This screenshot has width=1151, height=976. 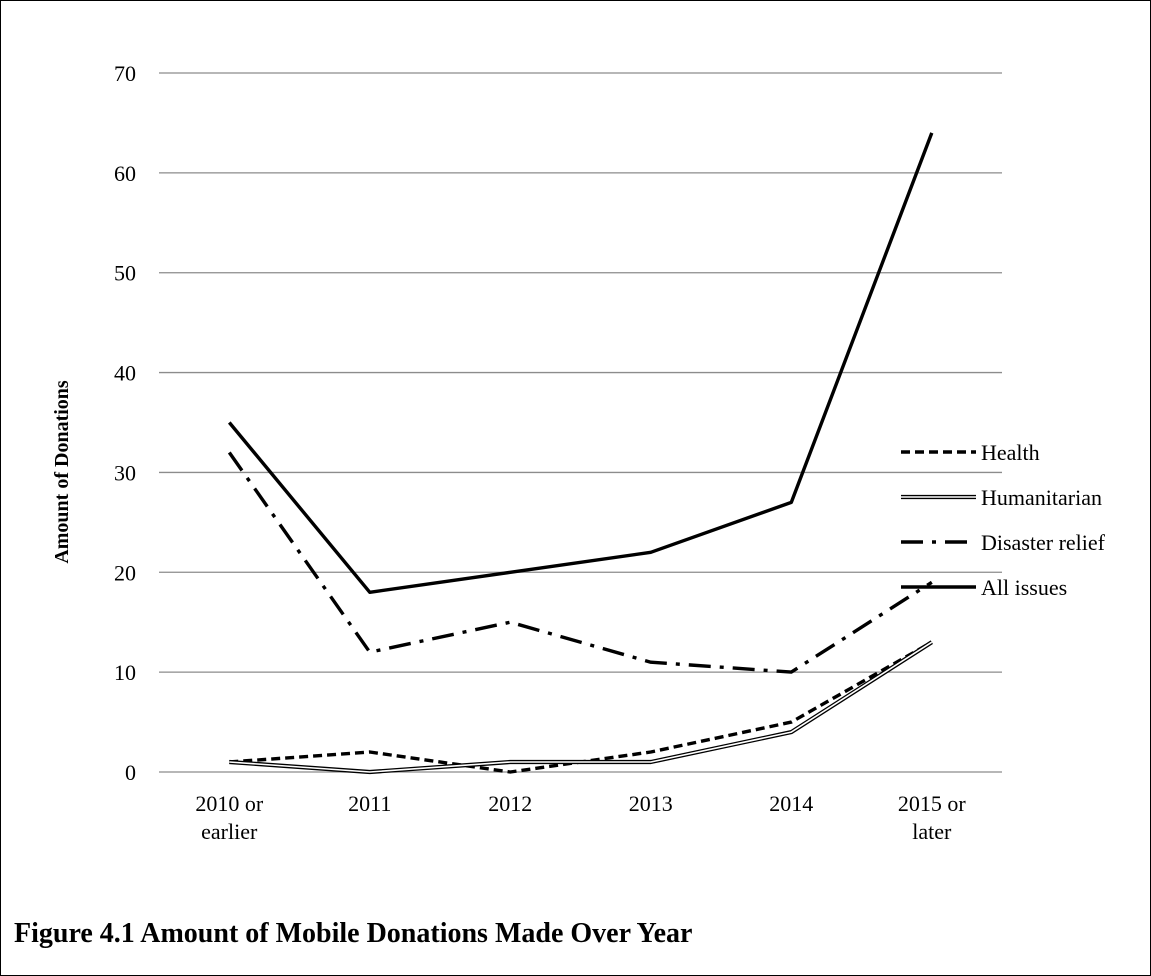 I want to click on x-tick-label: 2013, so click(x=651, y=803).